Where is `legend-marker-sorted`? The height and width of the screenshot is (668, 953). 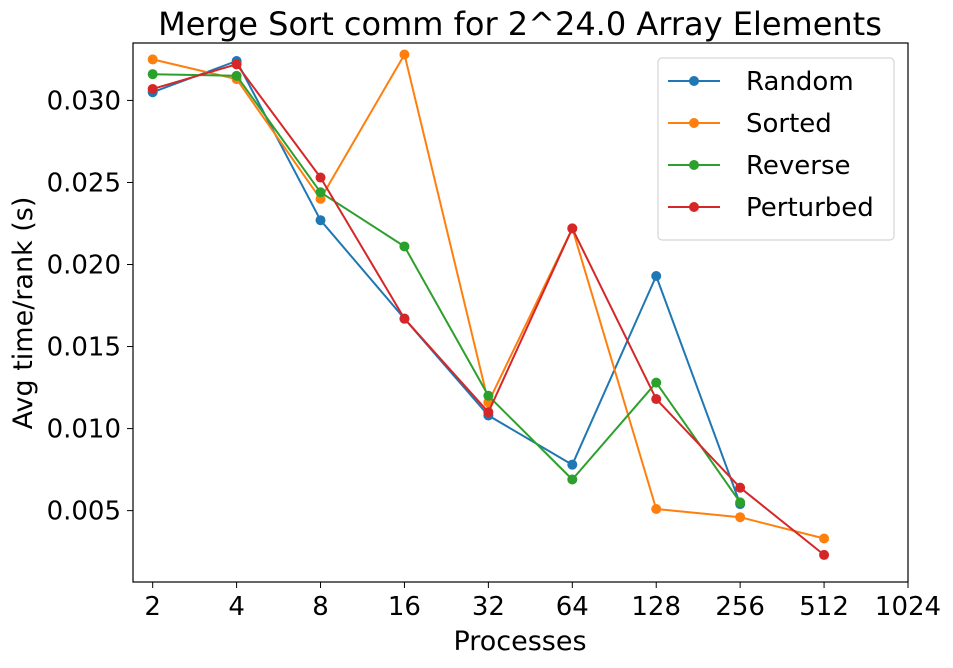
legend-marker-sorted is located at coordinates (694, 123).